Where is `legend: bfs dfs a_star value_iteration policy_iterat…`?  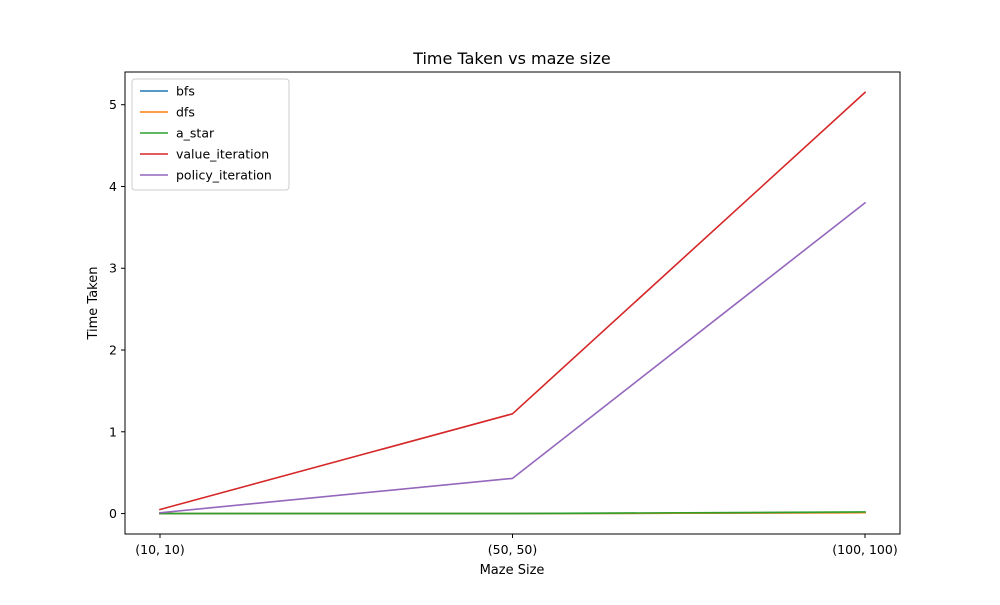 legend: bfs dfs a_star value_iteration policy_iterat… is located at coordinates (210, 134).